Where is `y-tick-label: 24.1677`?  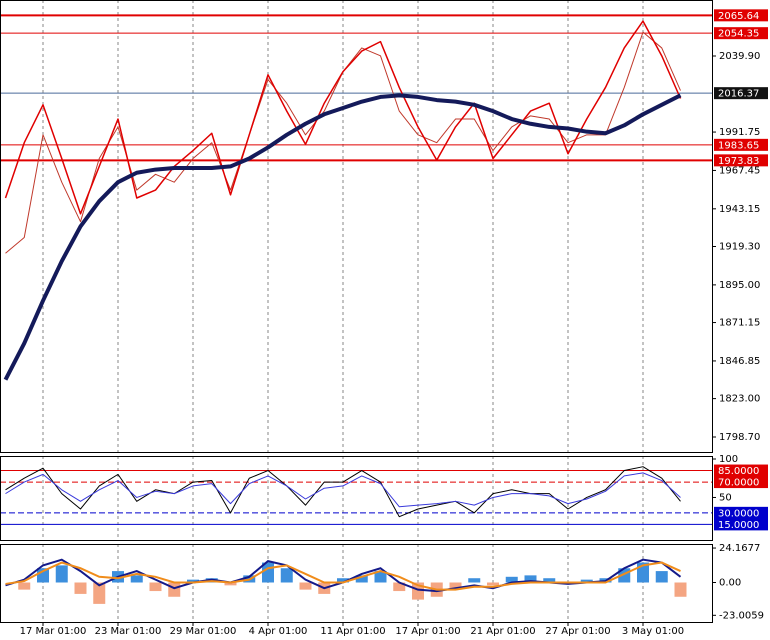
y-tick-label: 24.1677 is located at coordinates (739, 548).